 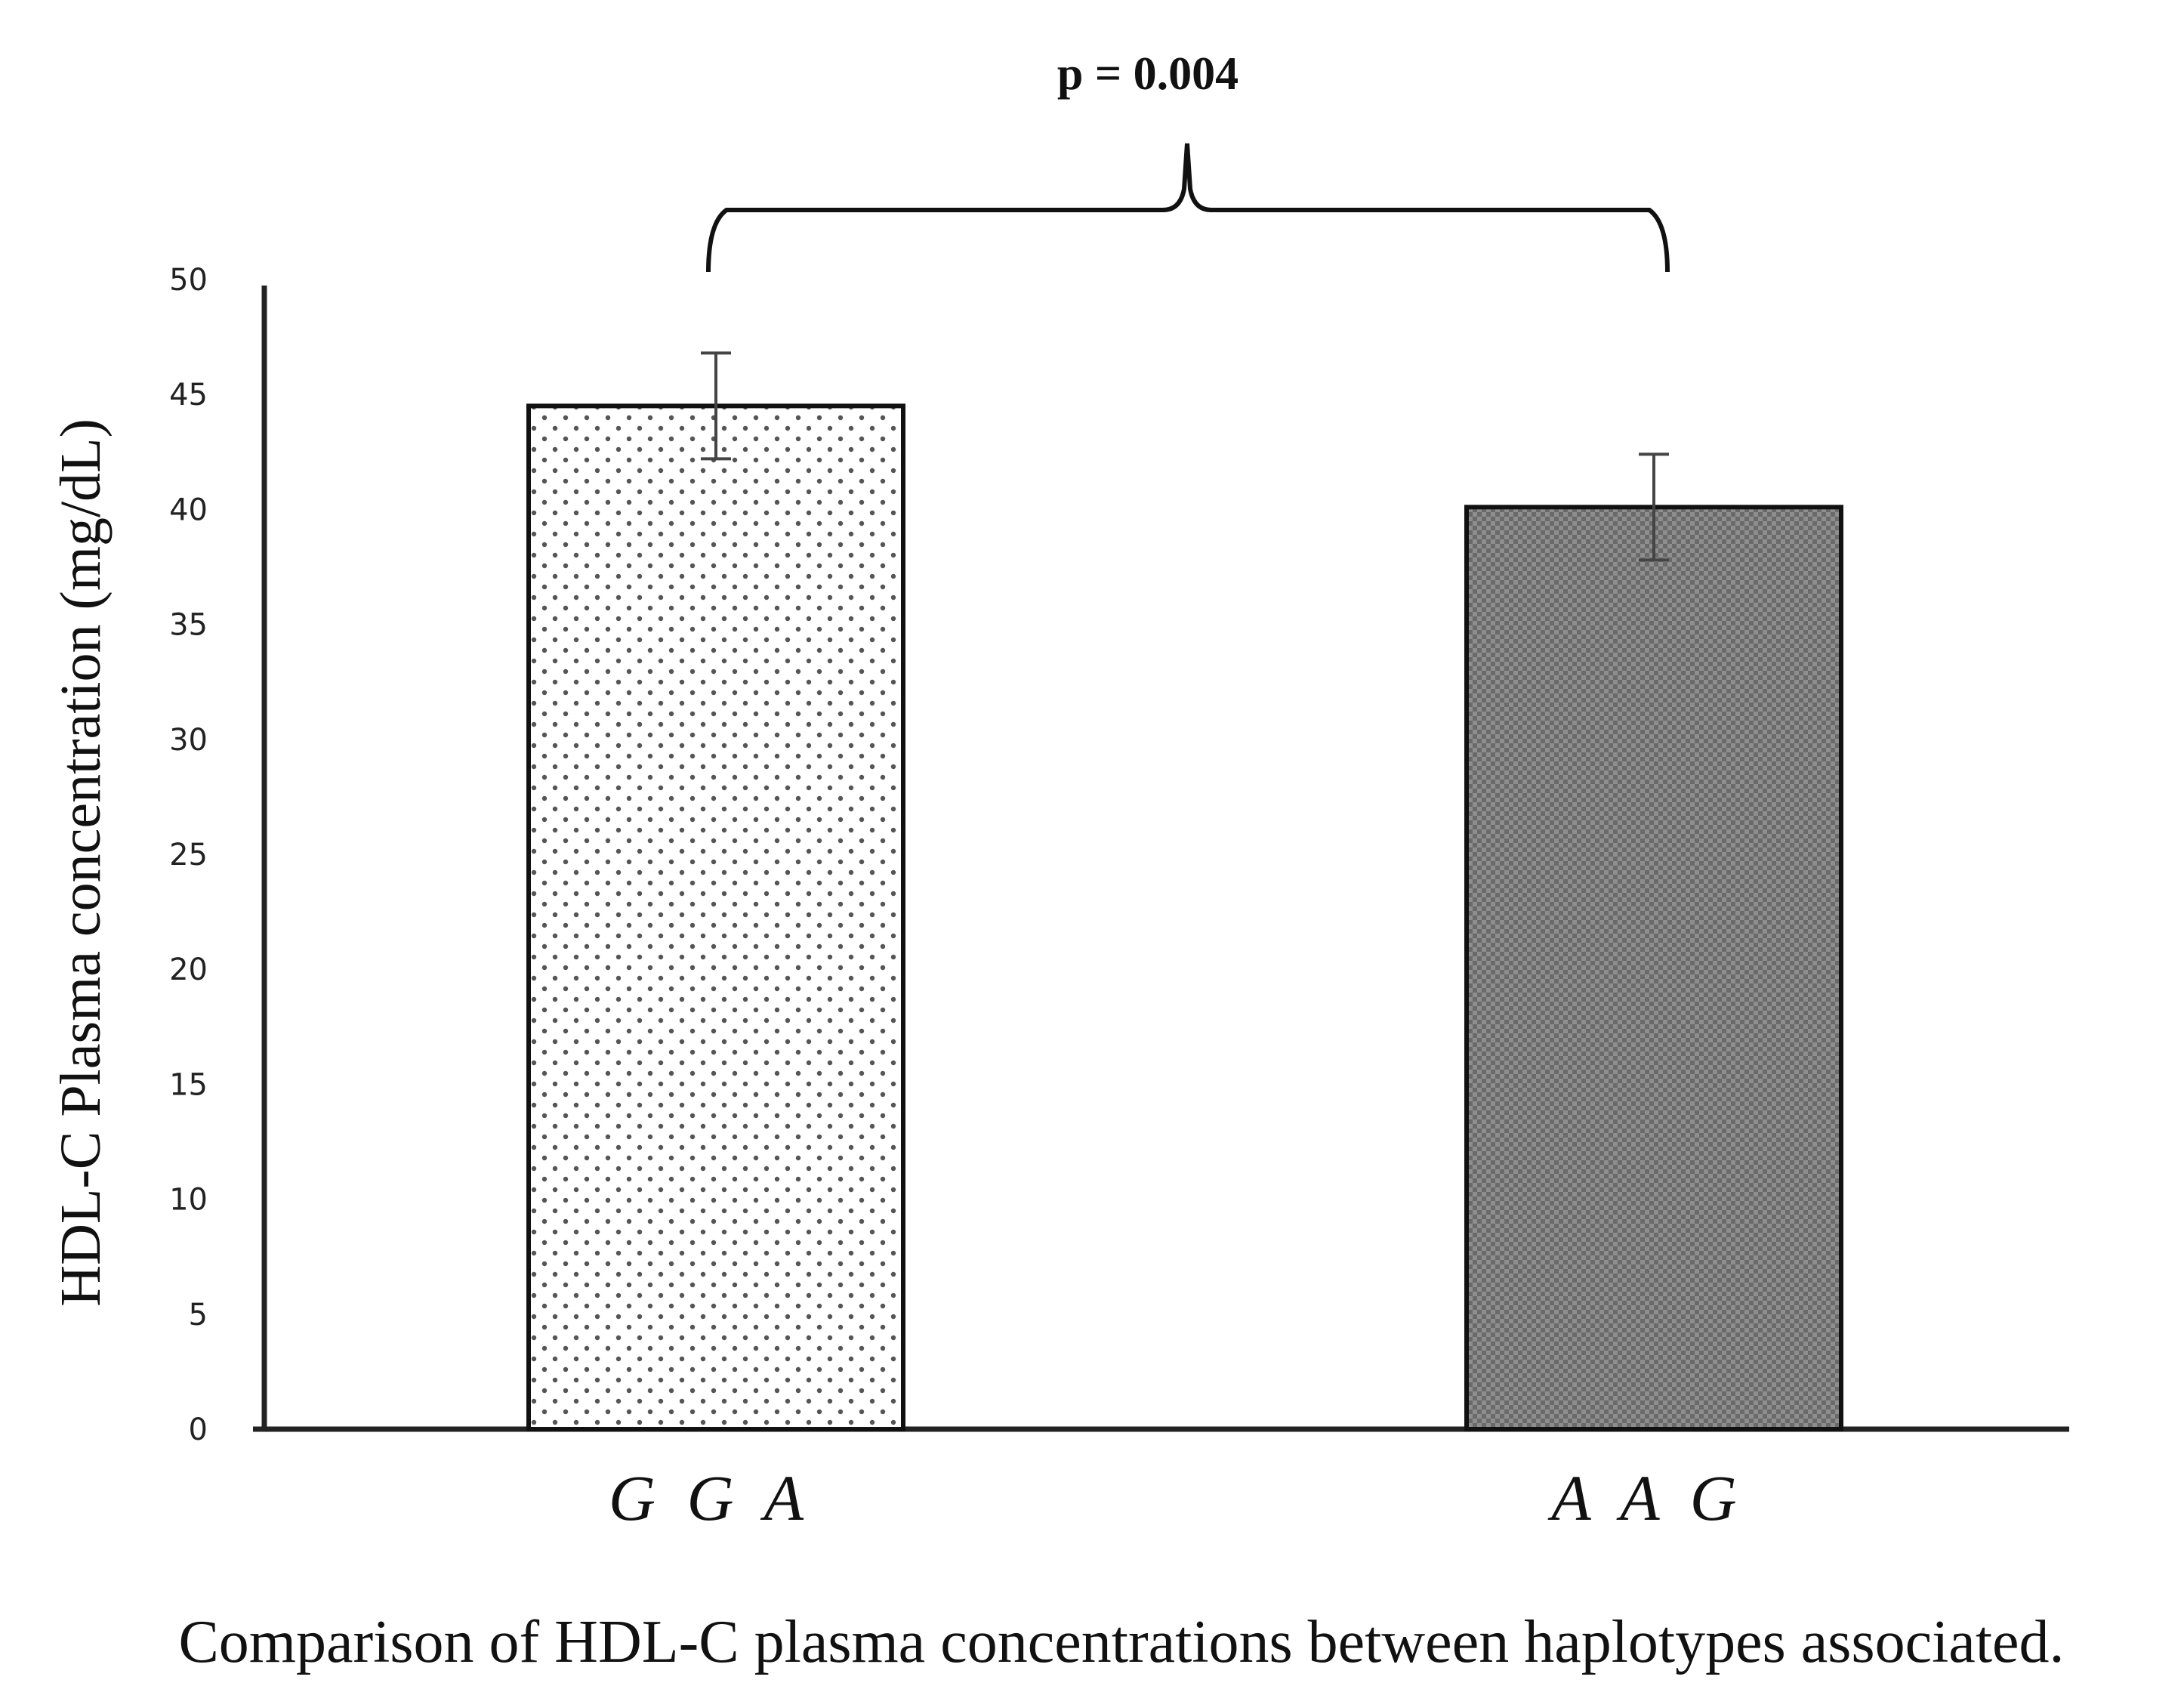 What do you see at coordinates (710, 1498) in the screenshot?
I see `x-category-label: G G A` at bounding box center [710, 1498].